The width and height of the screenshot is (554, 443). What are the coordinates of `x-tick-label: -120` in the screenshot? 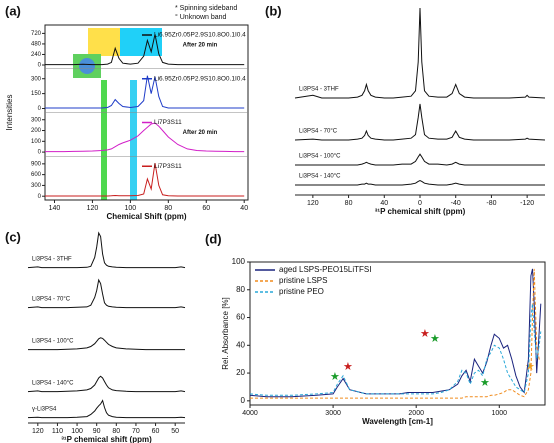 It's located at (527, 203).